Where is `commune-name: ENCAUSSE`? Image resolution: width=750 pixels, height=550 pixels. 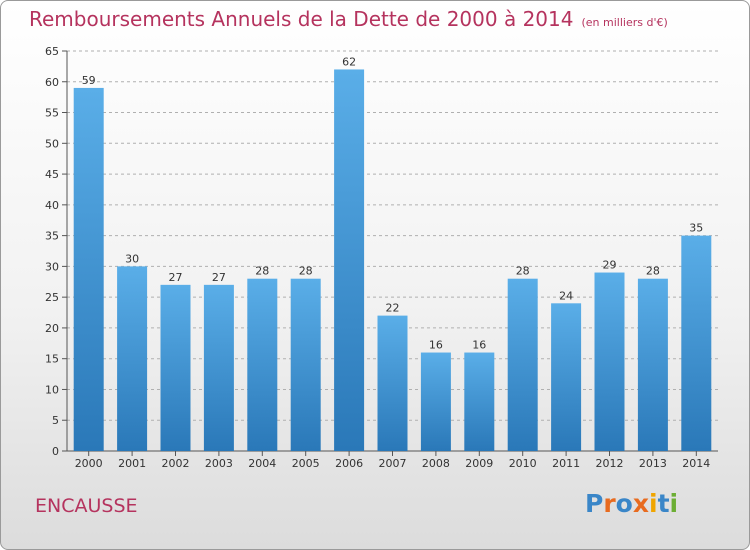
commune-name: ENCAUSSE is located at coordinates (86, 506).